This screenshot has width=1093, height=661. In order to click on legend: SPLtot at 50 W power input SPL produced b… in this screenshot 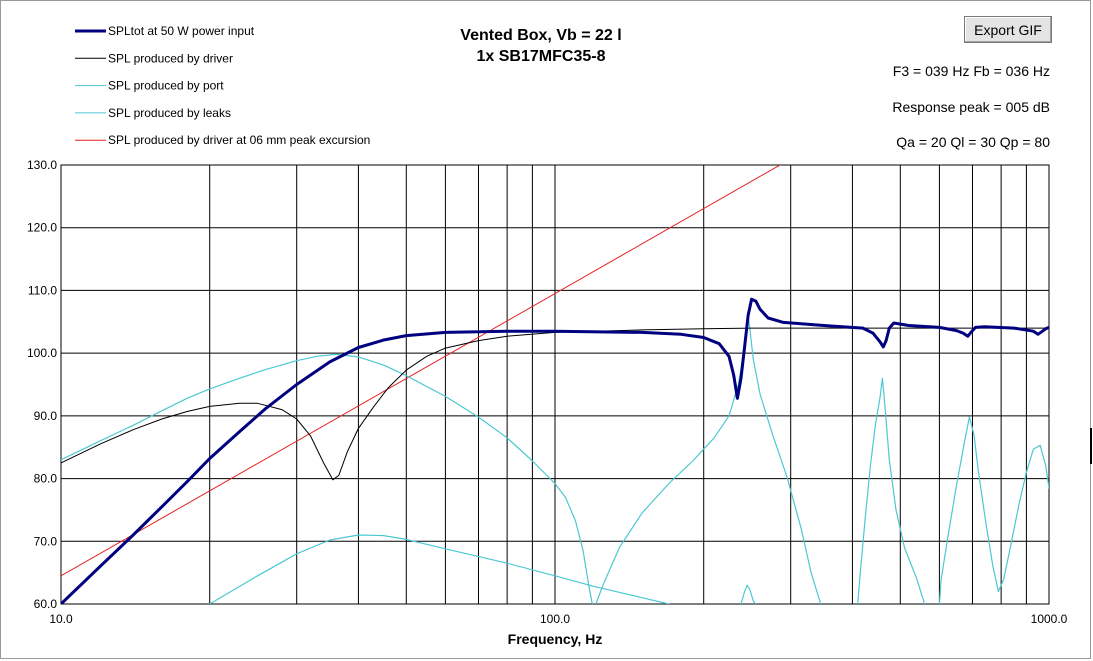, I will do `click(222, 85)`.